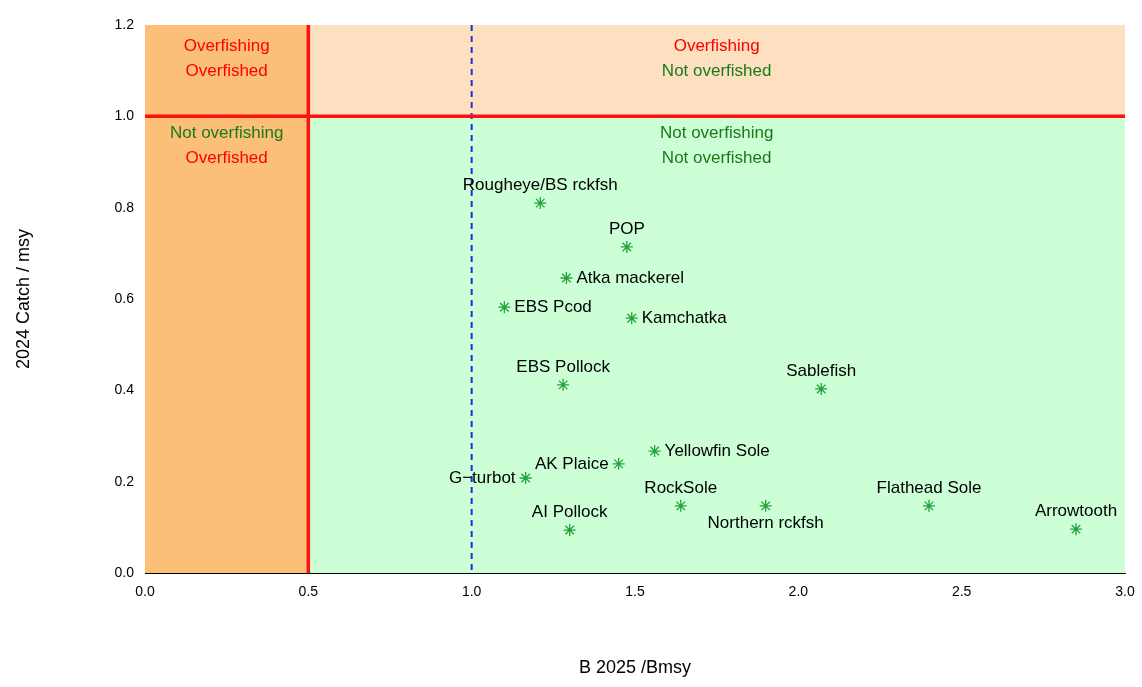 The height and width of the screenshot is (687, 1142). Describe the element at coordinates (798, 591) in the screenshot. I see `x-tick-label: 2.0` at that location.